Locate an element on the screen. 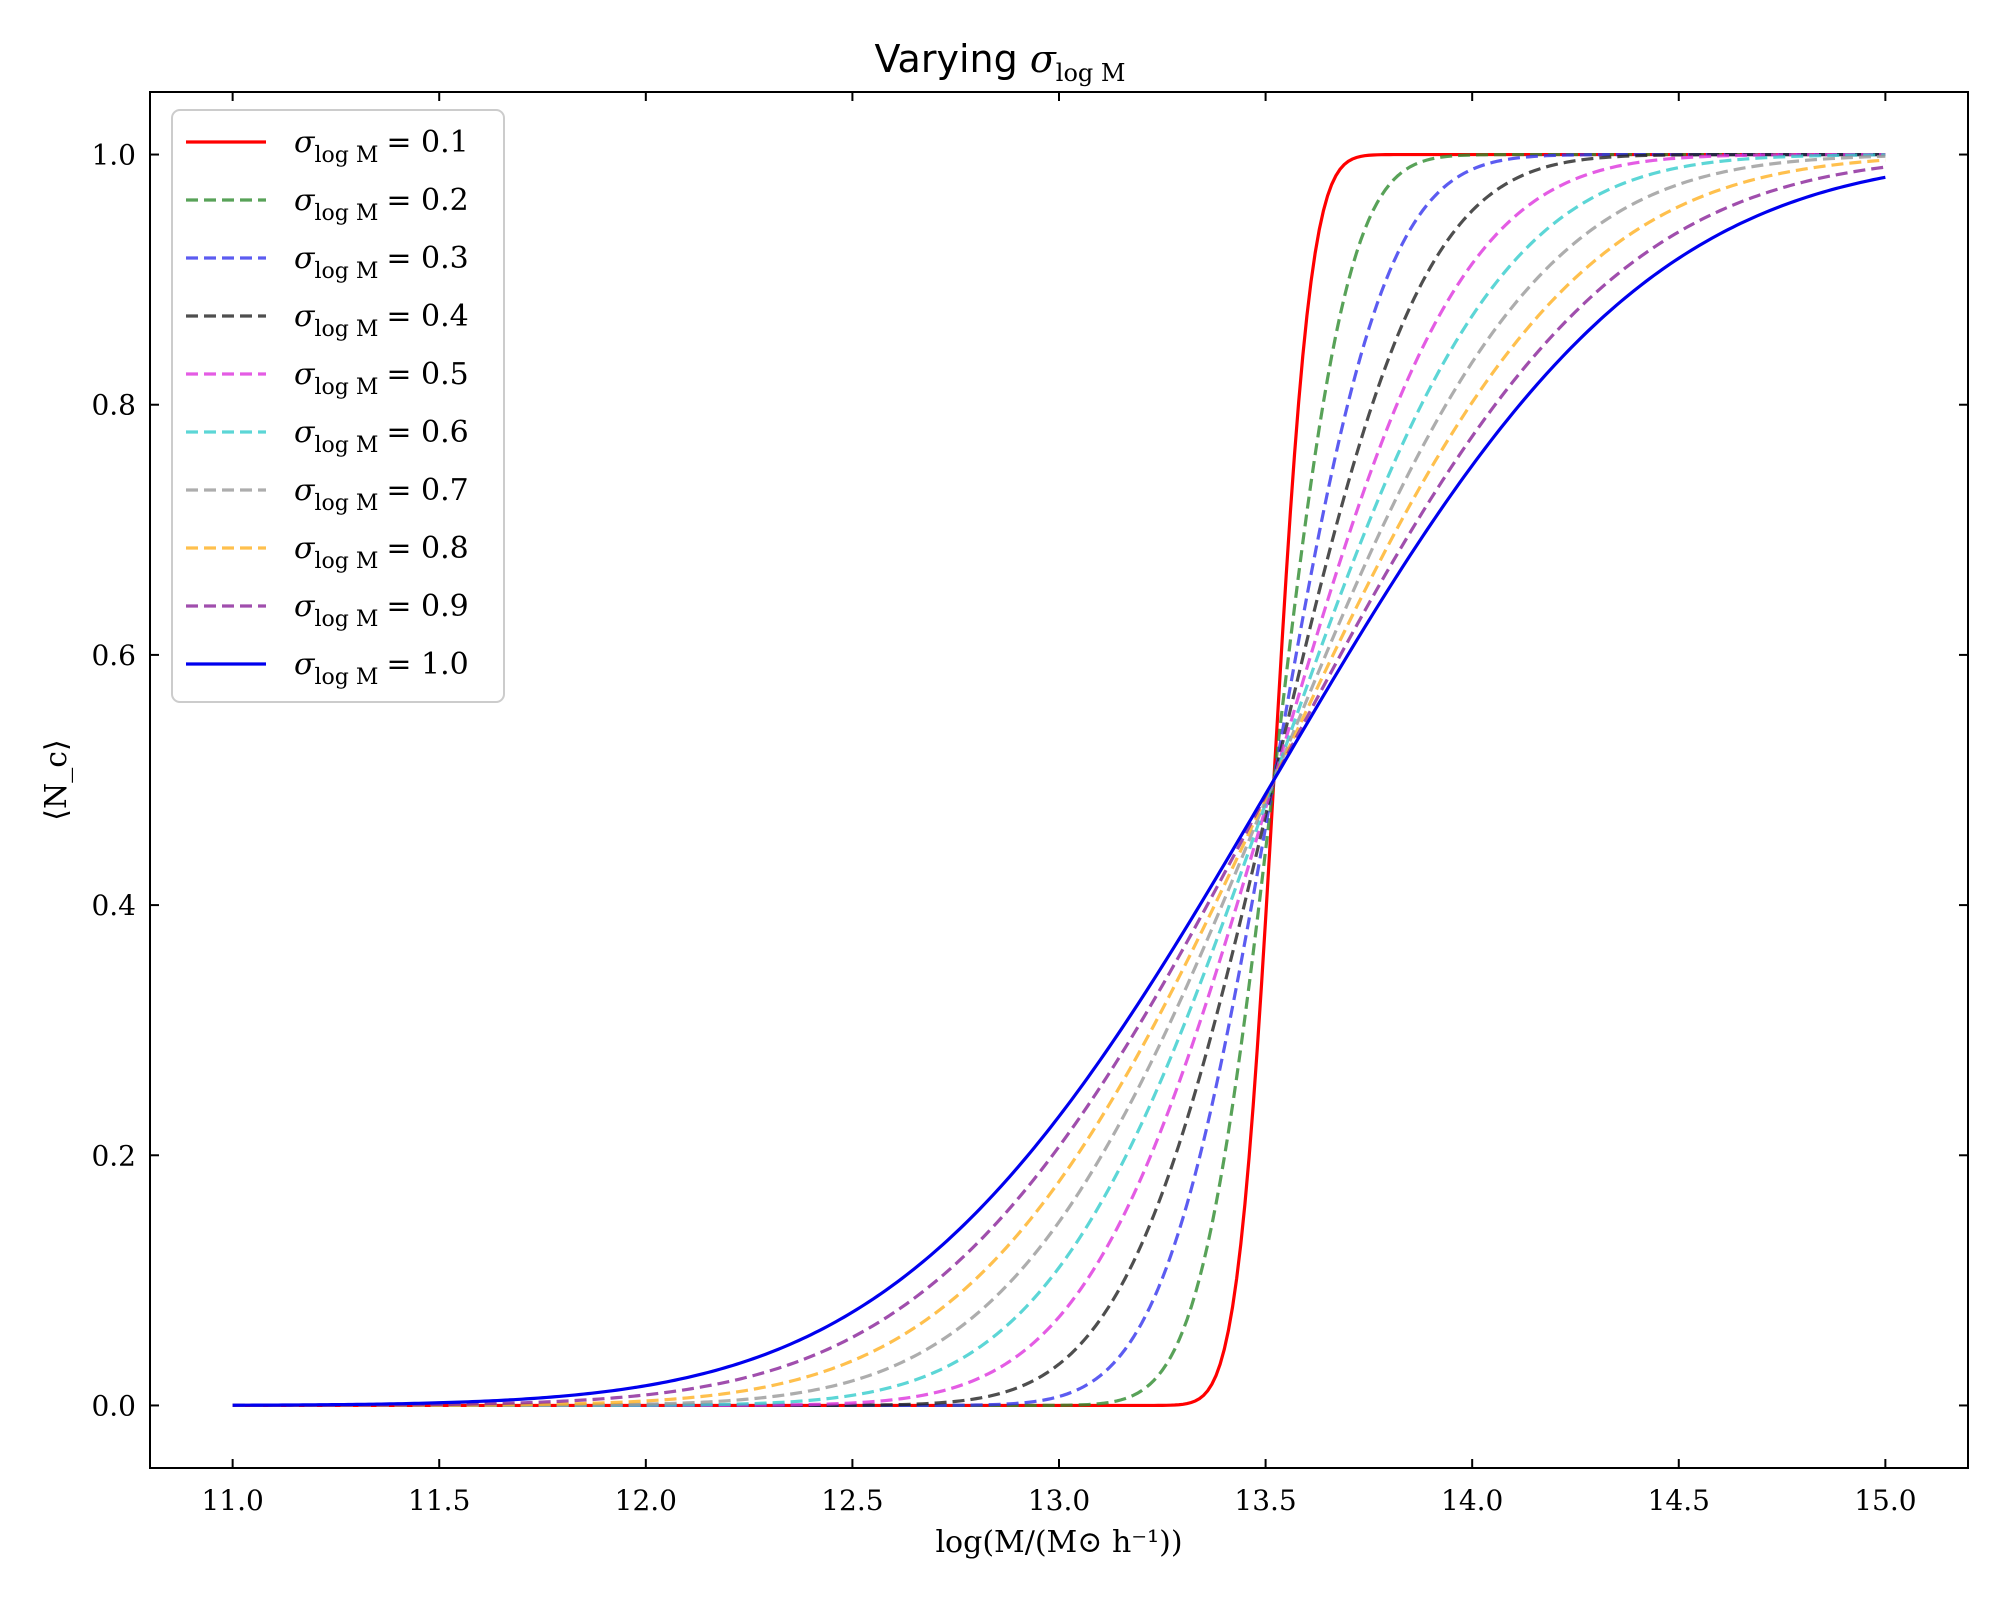 Image resolution: width=2000 pixels, height=1600 pixels. legend-label: σlog M = 1.0 is located at coordinates (381, 668).